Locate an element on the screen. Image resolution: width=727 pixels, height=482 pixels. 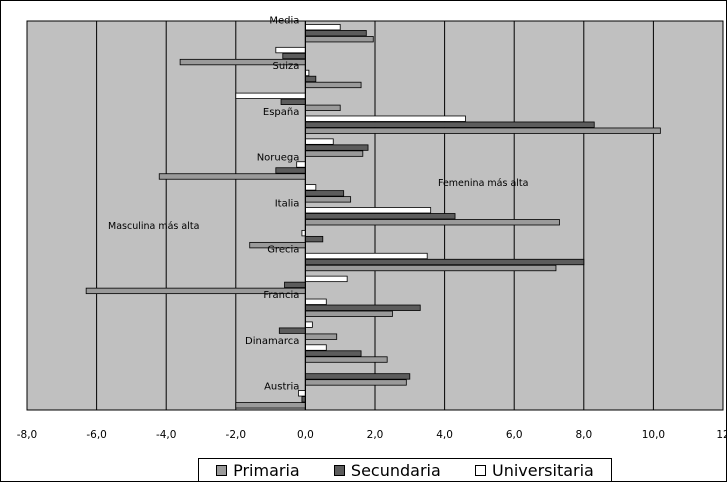
x-tick-label: -8,0 is located at coordinates (27, 435).